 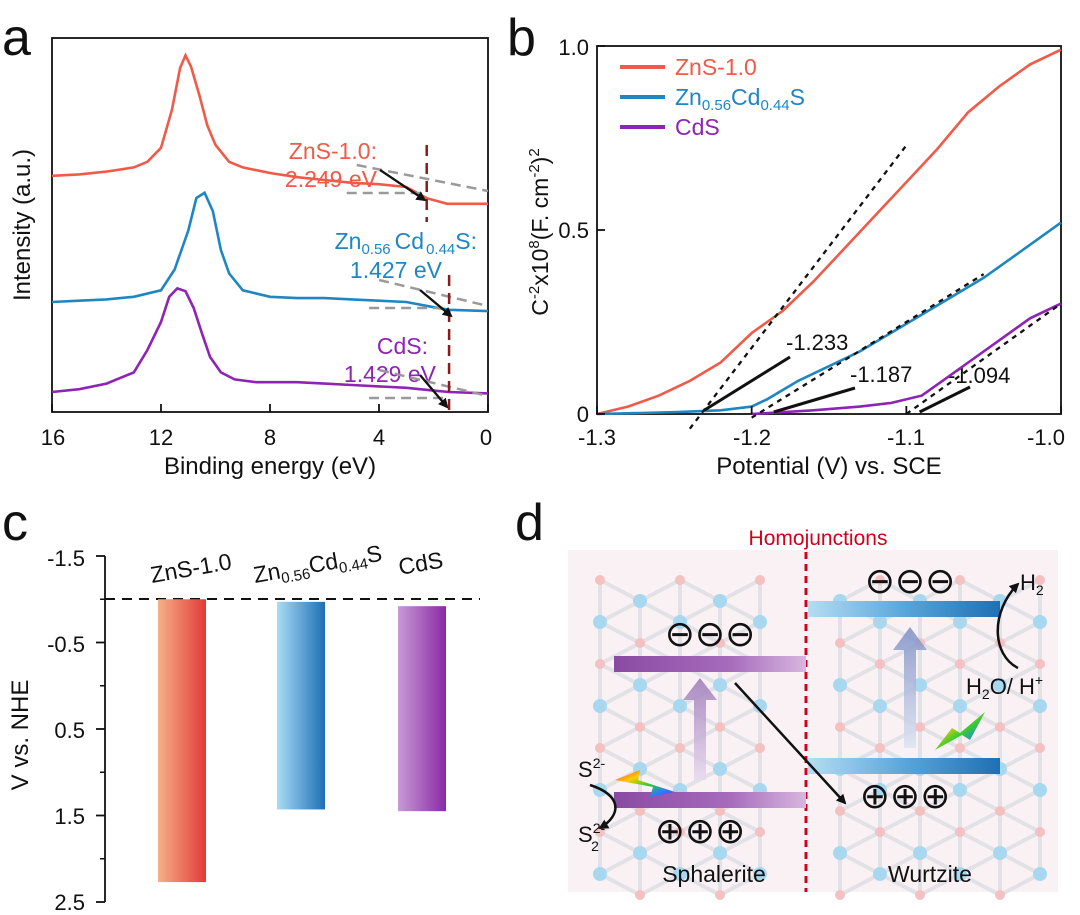 What do you see at coordinates (697, 127) in the screenshot?
I see `legend-label-cds: CdS` at bounding box center [697, 127].